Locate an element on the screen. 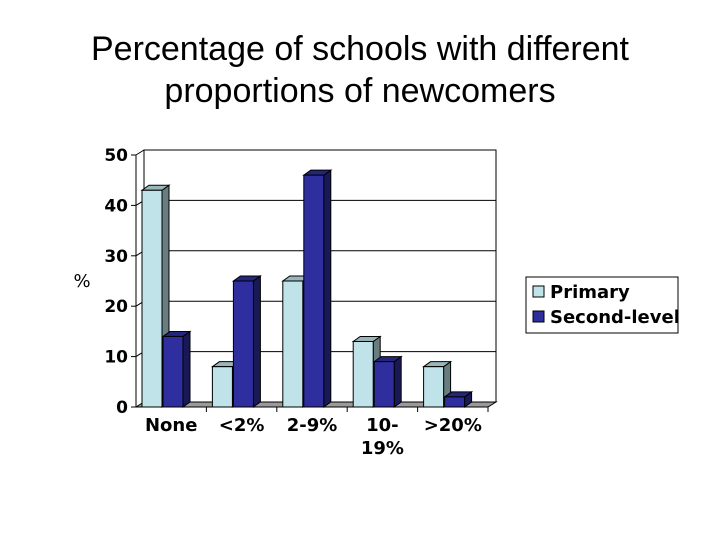 Image resolution: width=720 pixels, height=540 pixels. y-tick-label: 10 is located at coordinates (116, 358).